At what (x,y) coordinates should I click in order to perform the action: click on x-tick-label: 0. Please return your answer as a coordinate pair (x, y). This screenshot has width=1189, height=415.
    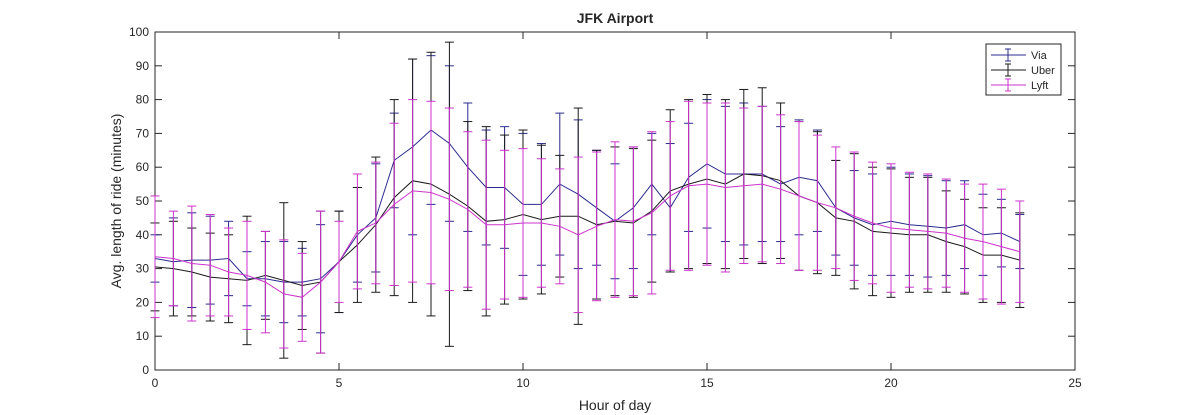
    Looking at the image, I should click on (155, 383).